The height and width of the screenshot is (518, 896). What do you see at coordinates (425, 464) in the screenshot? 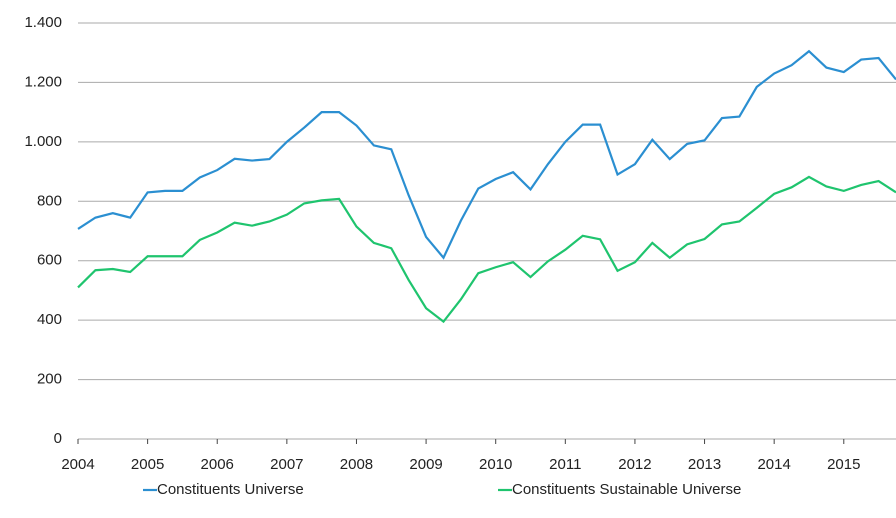
I see `x-tick-label: 2009` at bounding box center [425, 464].